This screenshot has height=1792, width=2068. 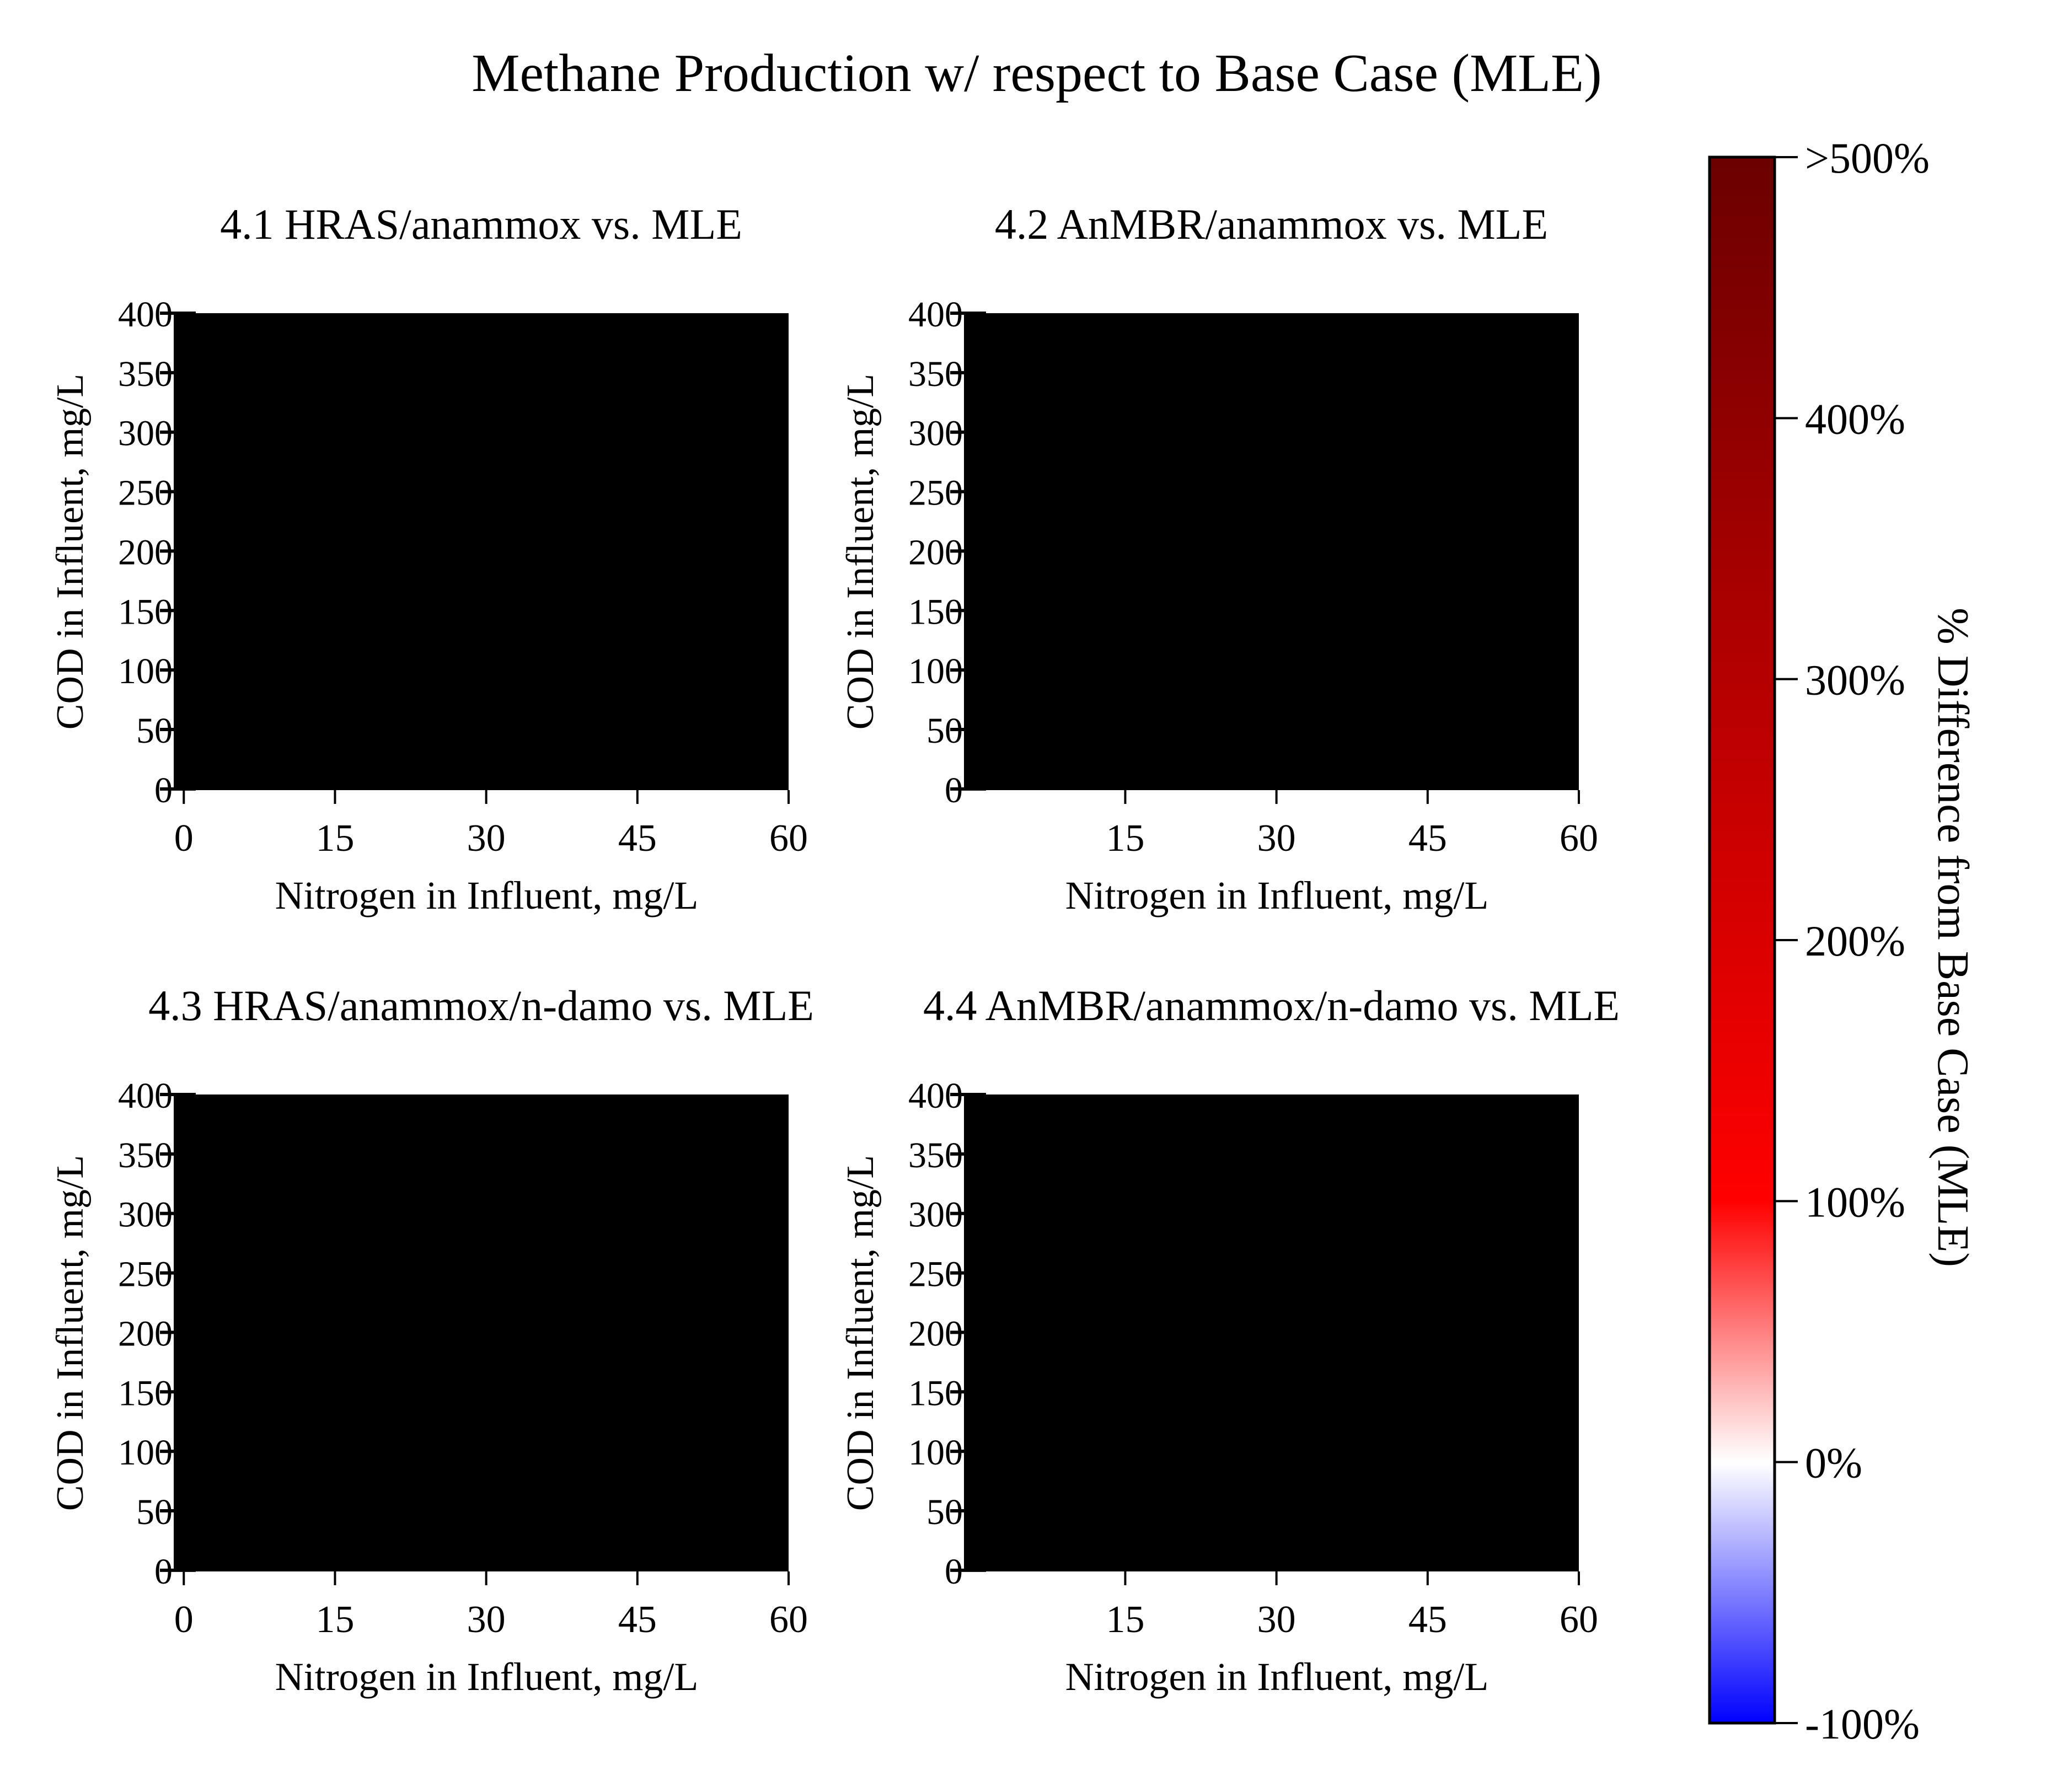 What do you see at coordinates (1867, 158) in the screenshot?
I see `colorbar-tick-label: >500%` at bounding box center [1867, 158].